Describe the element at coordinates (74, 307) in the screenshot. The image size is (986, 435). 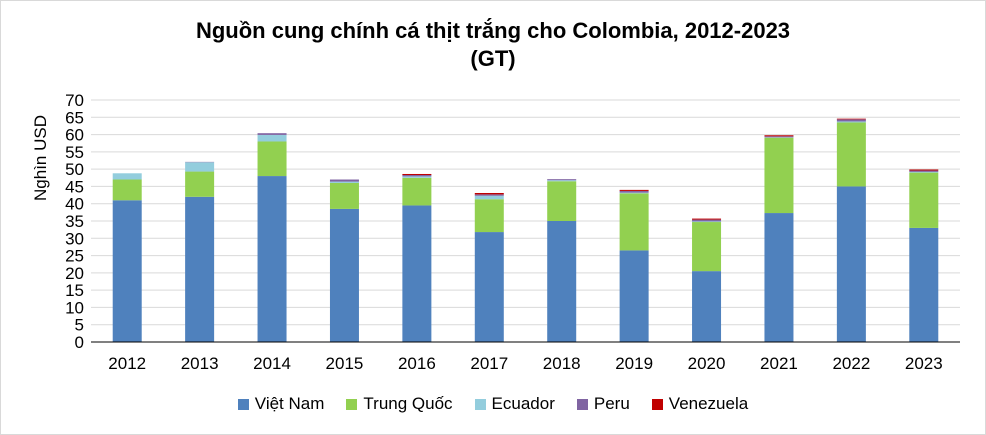
I see `y-tick-label: 10` at that location.